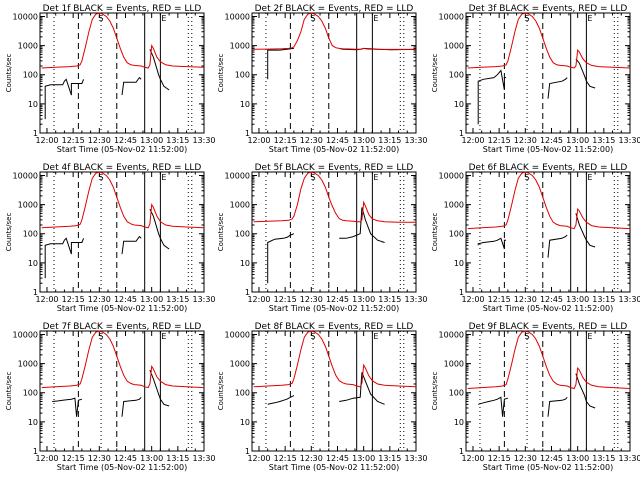 Image resolution: width=640 pixels, height=480 pixels. I want to click on chart-title: Det 7f BLACK = Events, RED = LLD, so click(122, 327).